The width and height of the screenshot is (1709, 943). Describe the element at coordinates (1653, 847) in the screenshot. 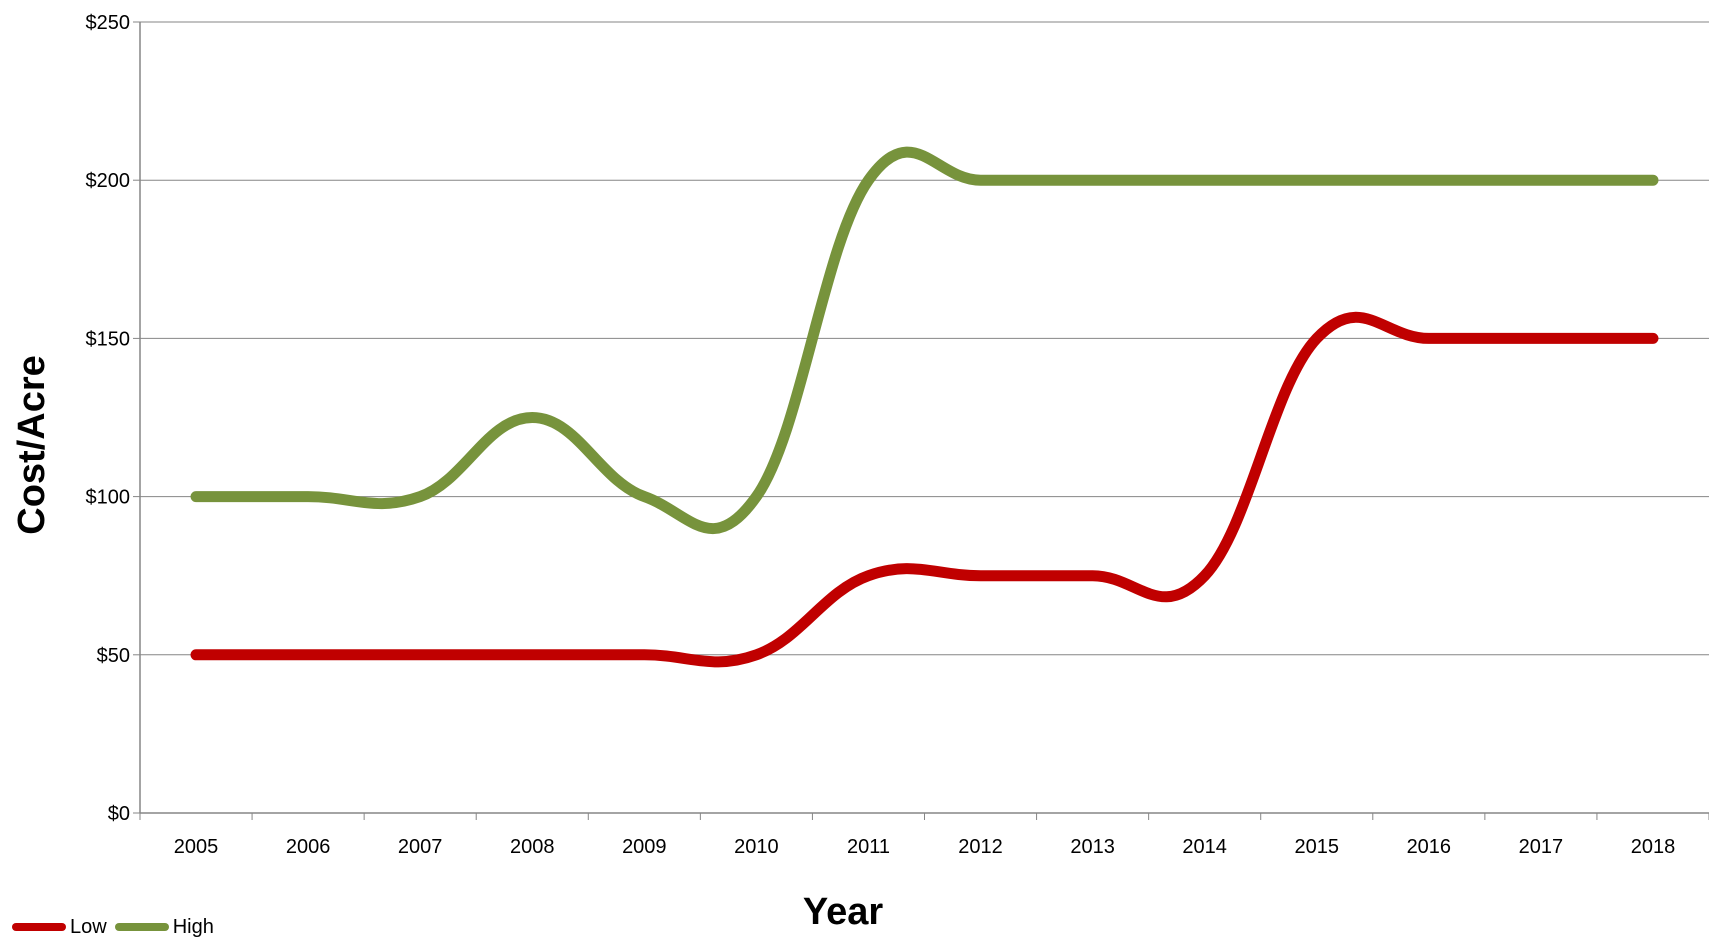

I see `x-tick-label: 2018` at that location.